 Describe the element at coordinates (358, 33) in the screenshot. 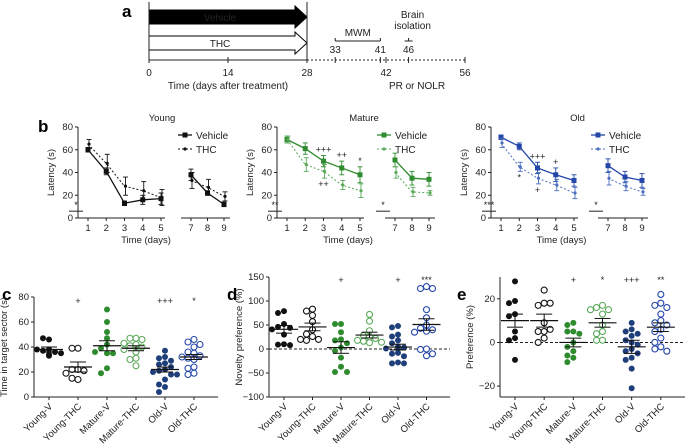

I see `mwm-label: MWM` at that location.